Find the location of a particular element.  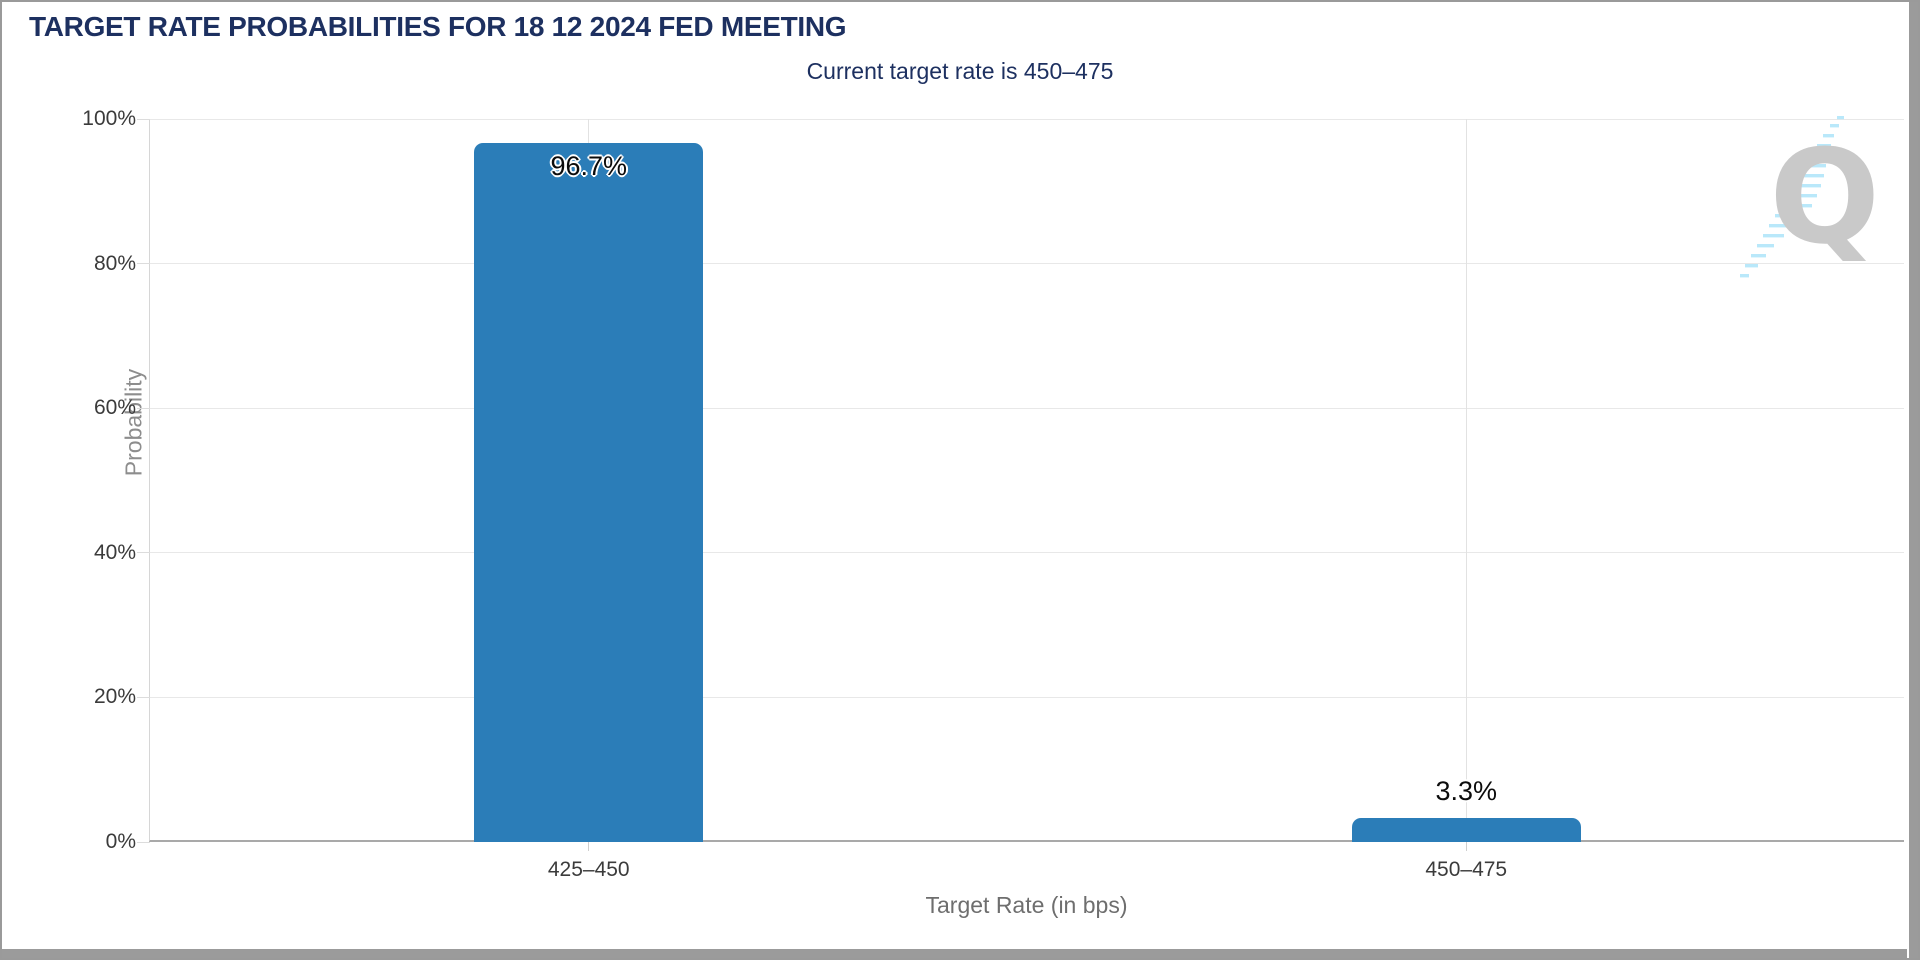

y-tick-label: 100% is located at coordinates (109, 118).